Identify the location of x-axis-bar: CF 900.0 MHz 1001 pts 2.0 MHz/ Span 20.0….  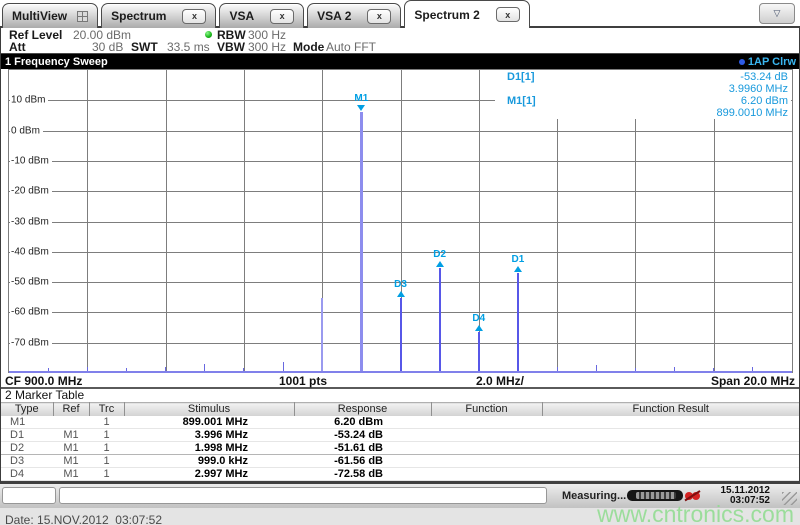
(400, 381).